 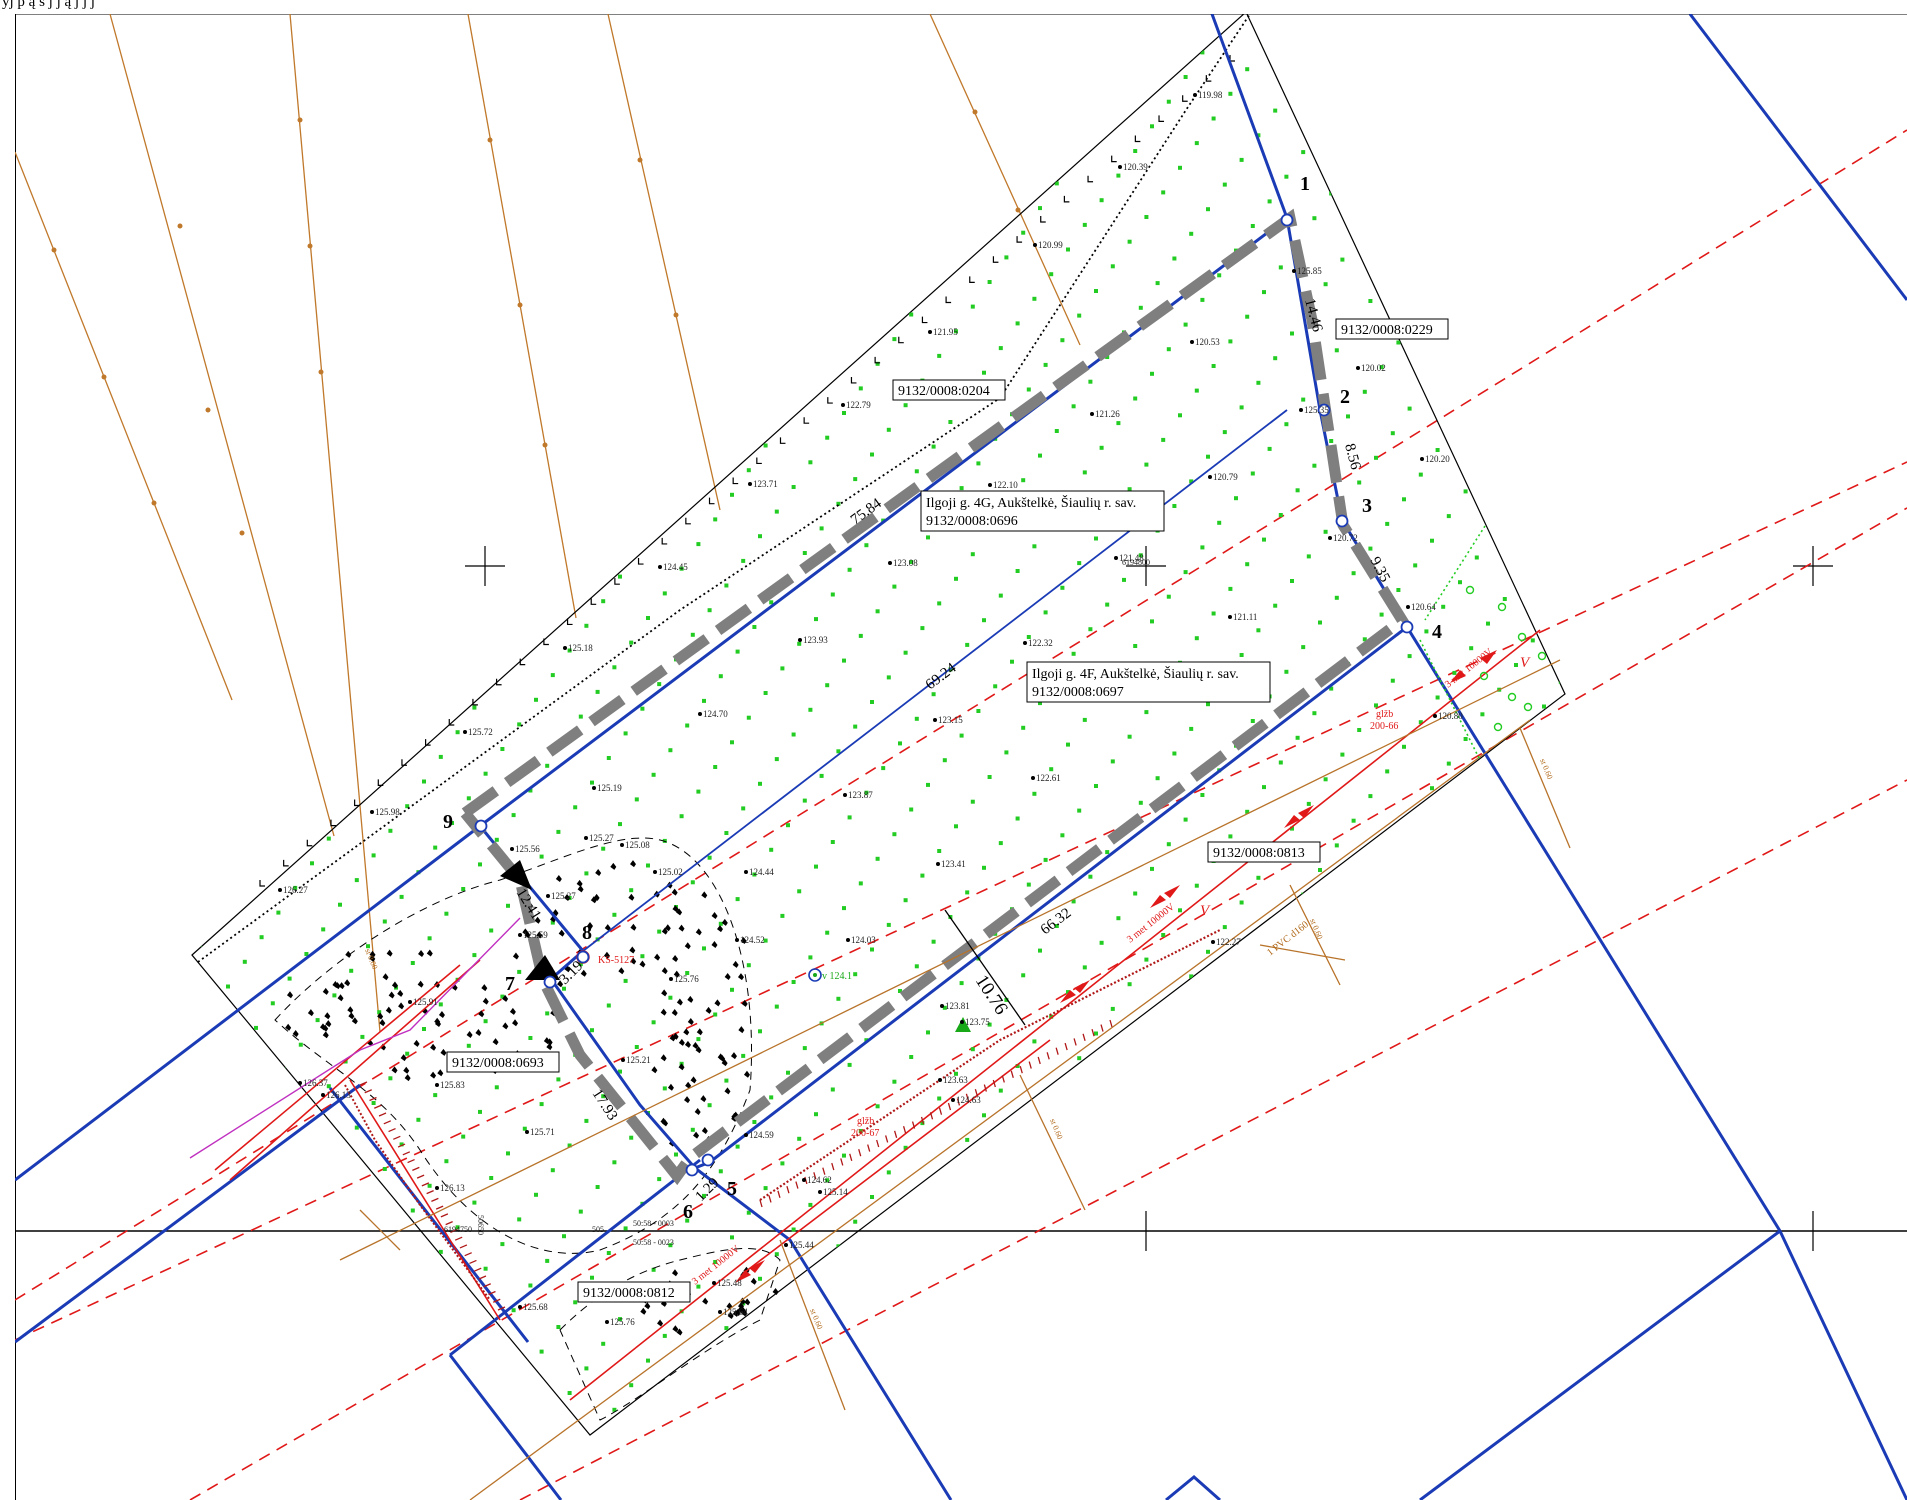 I want to click on well-symbol, so click(x=815, y=975).